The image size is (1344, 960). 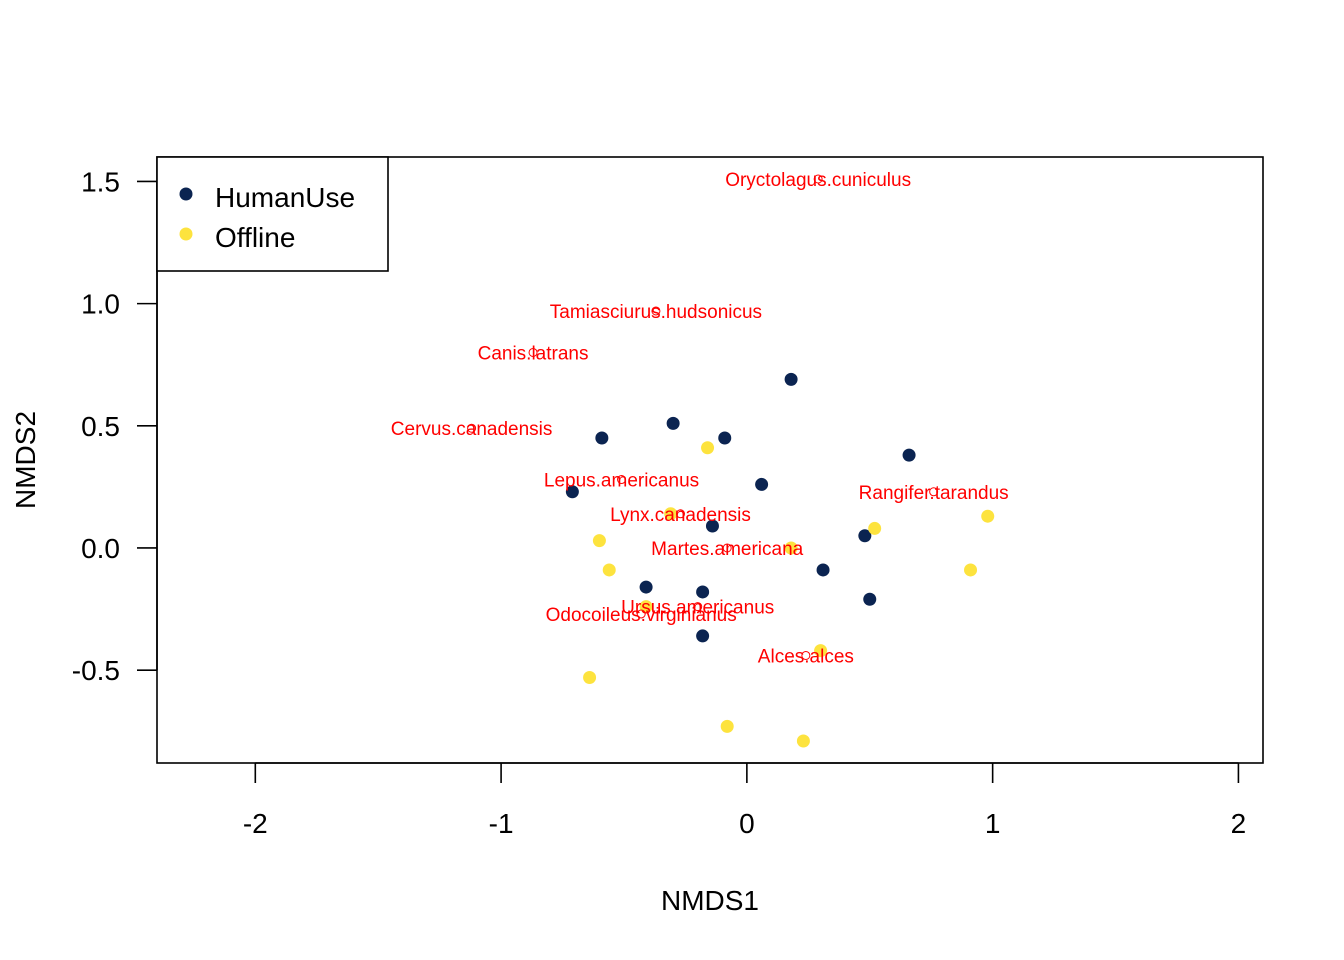 I want to click on legend-label-humanuse: HumanUse, so click(x=285, y=197).